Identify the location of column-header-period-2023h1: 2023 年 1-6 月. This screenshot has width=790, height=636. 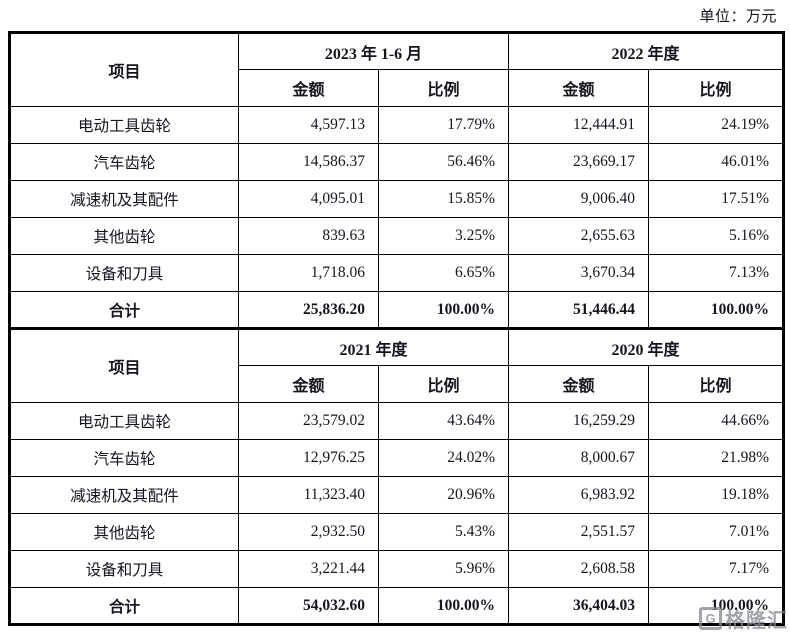
(373, 51).